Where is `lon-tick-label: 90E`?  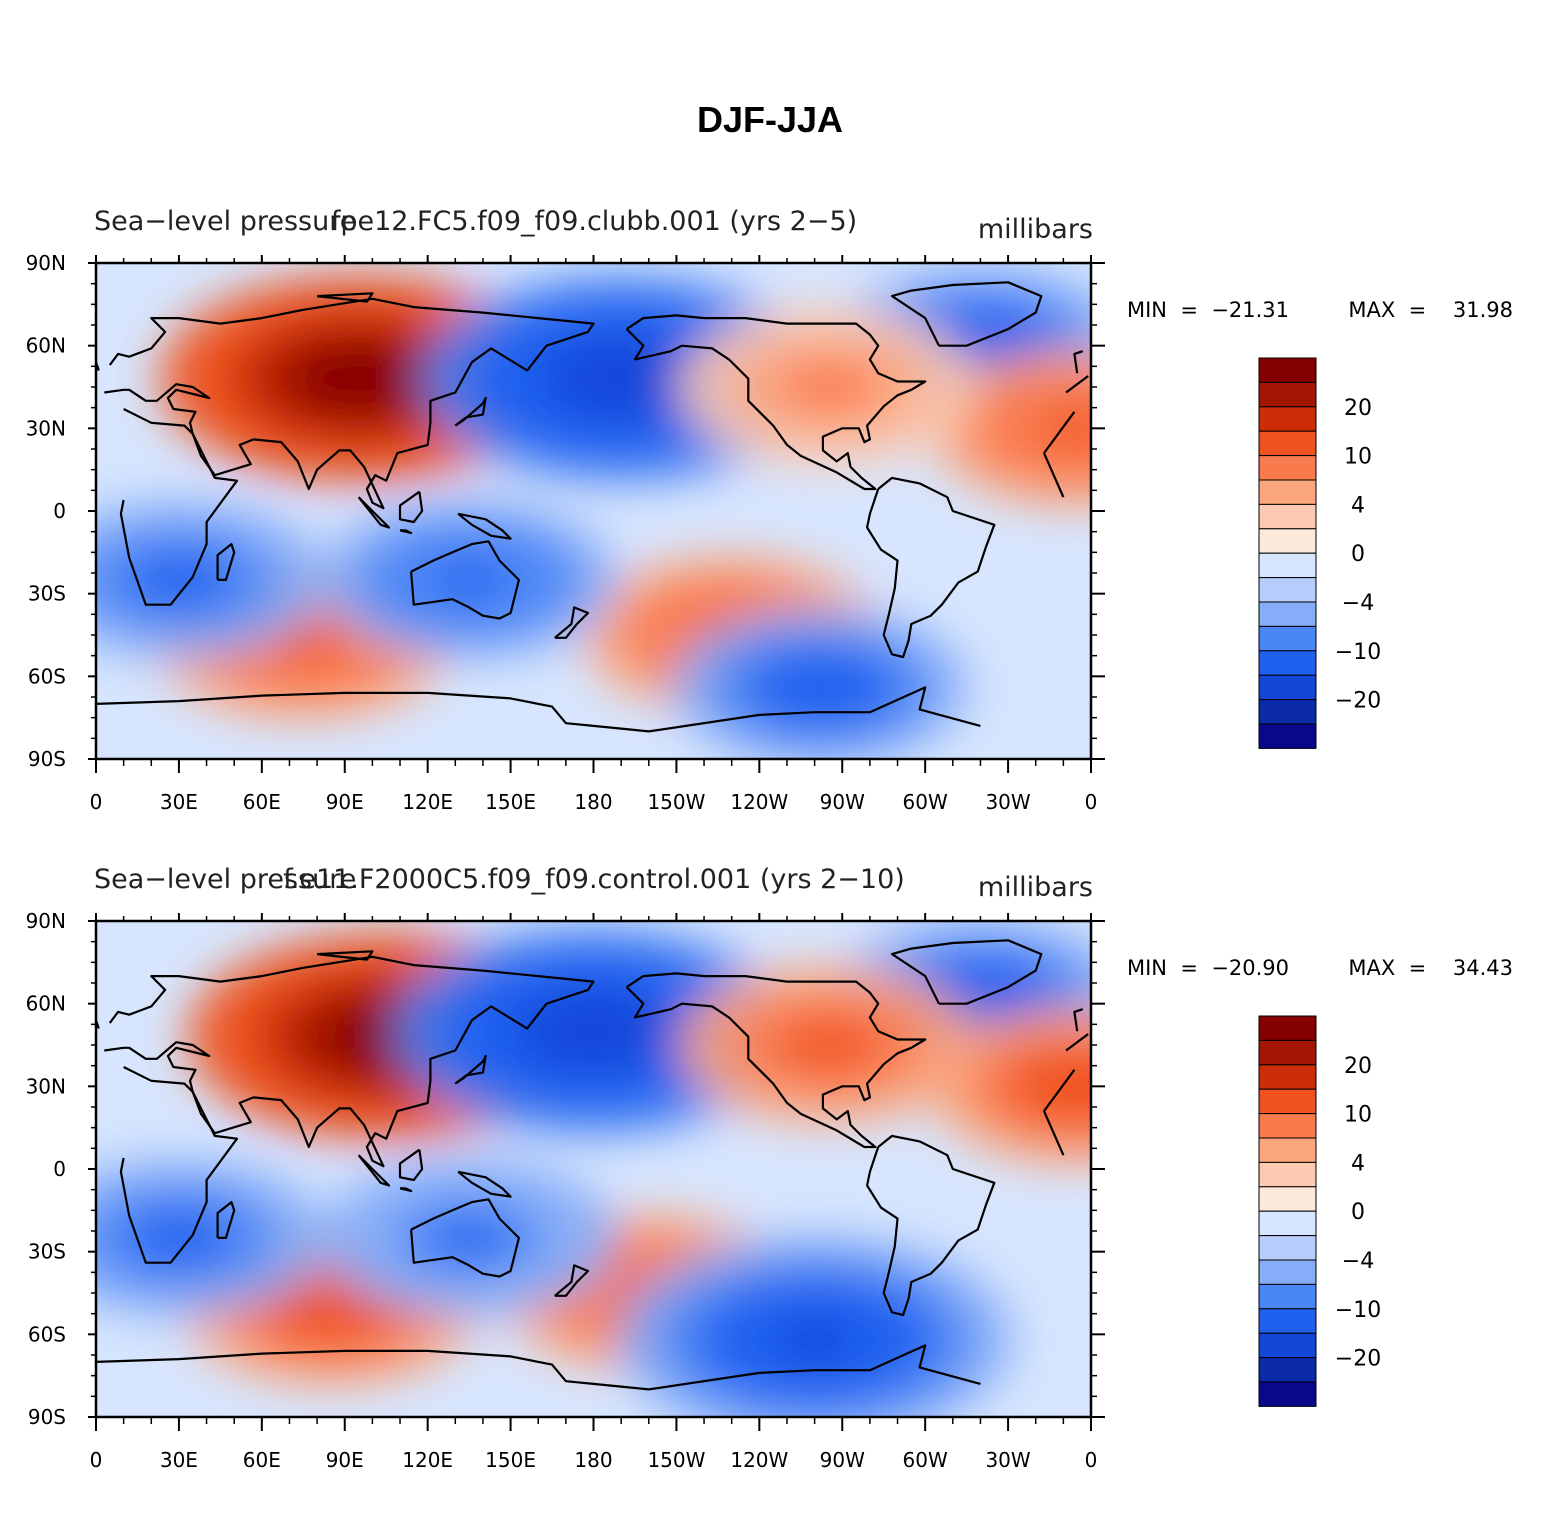
lon-tick-label: 90E is located at coordinates (345, 802).